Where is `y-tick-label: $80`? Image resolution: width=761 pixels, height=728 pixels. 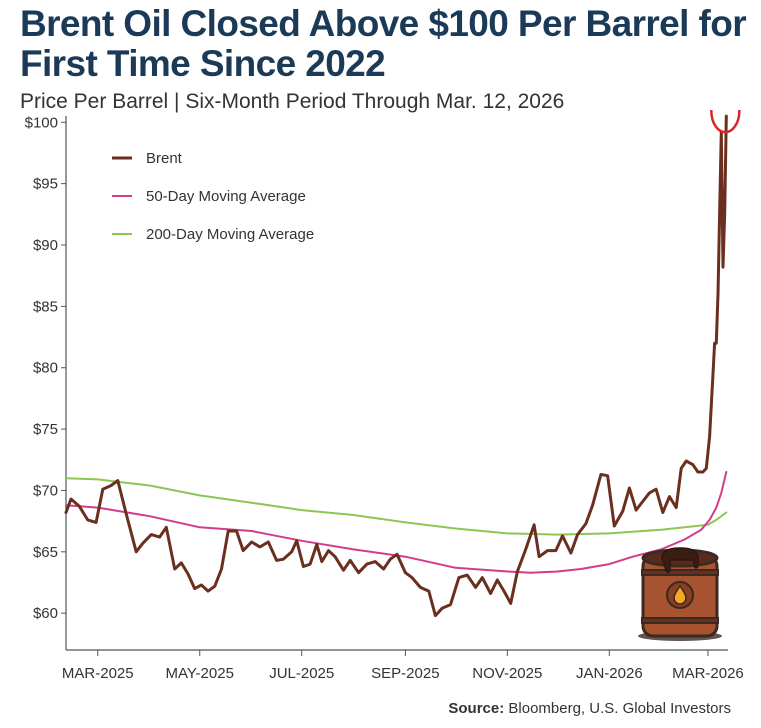
y-tick-label: $80 is located at coordinates (45, 368).